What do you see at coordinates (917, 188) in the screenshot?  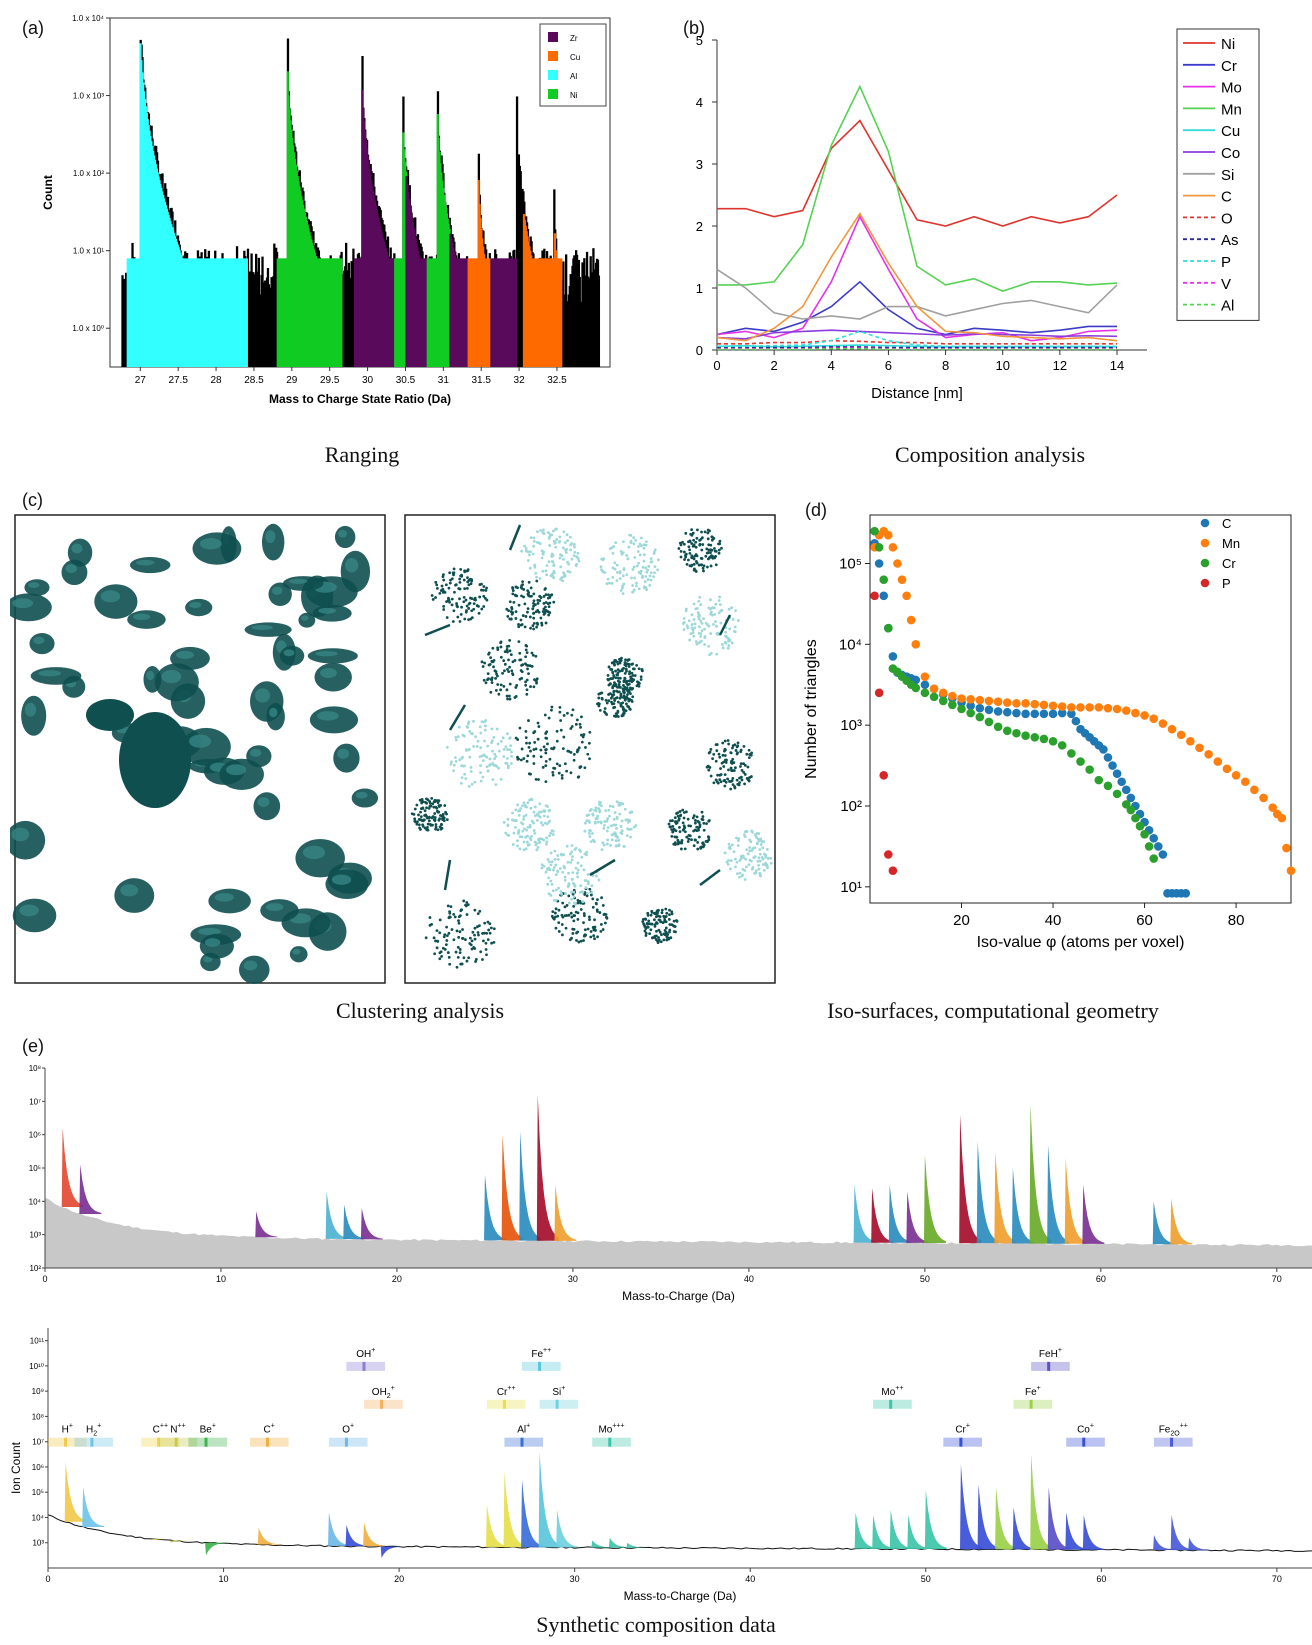 I see `series-line-mn` at bounding box center [917, 188].